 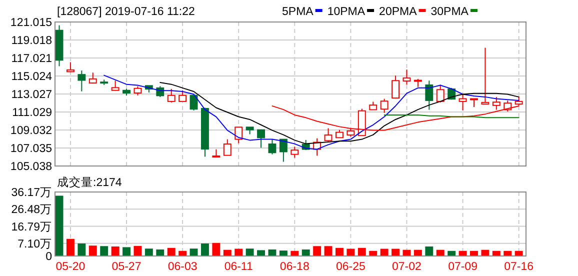 What do you see at coordinates (519, 267) in the screenshot?
I see `x-tick-label: 07-16` at bounding box center [519, 267].